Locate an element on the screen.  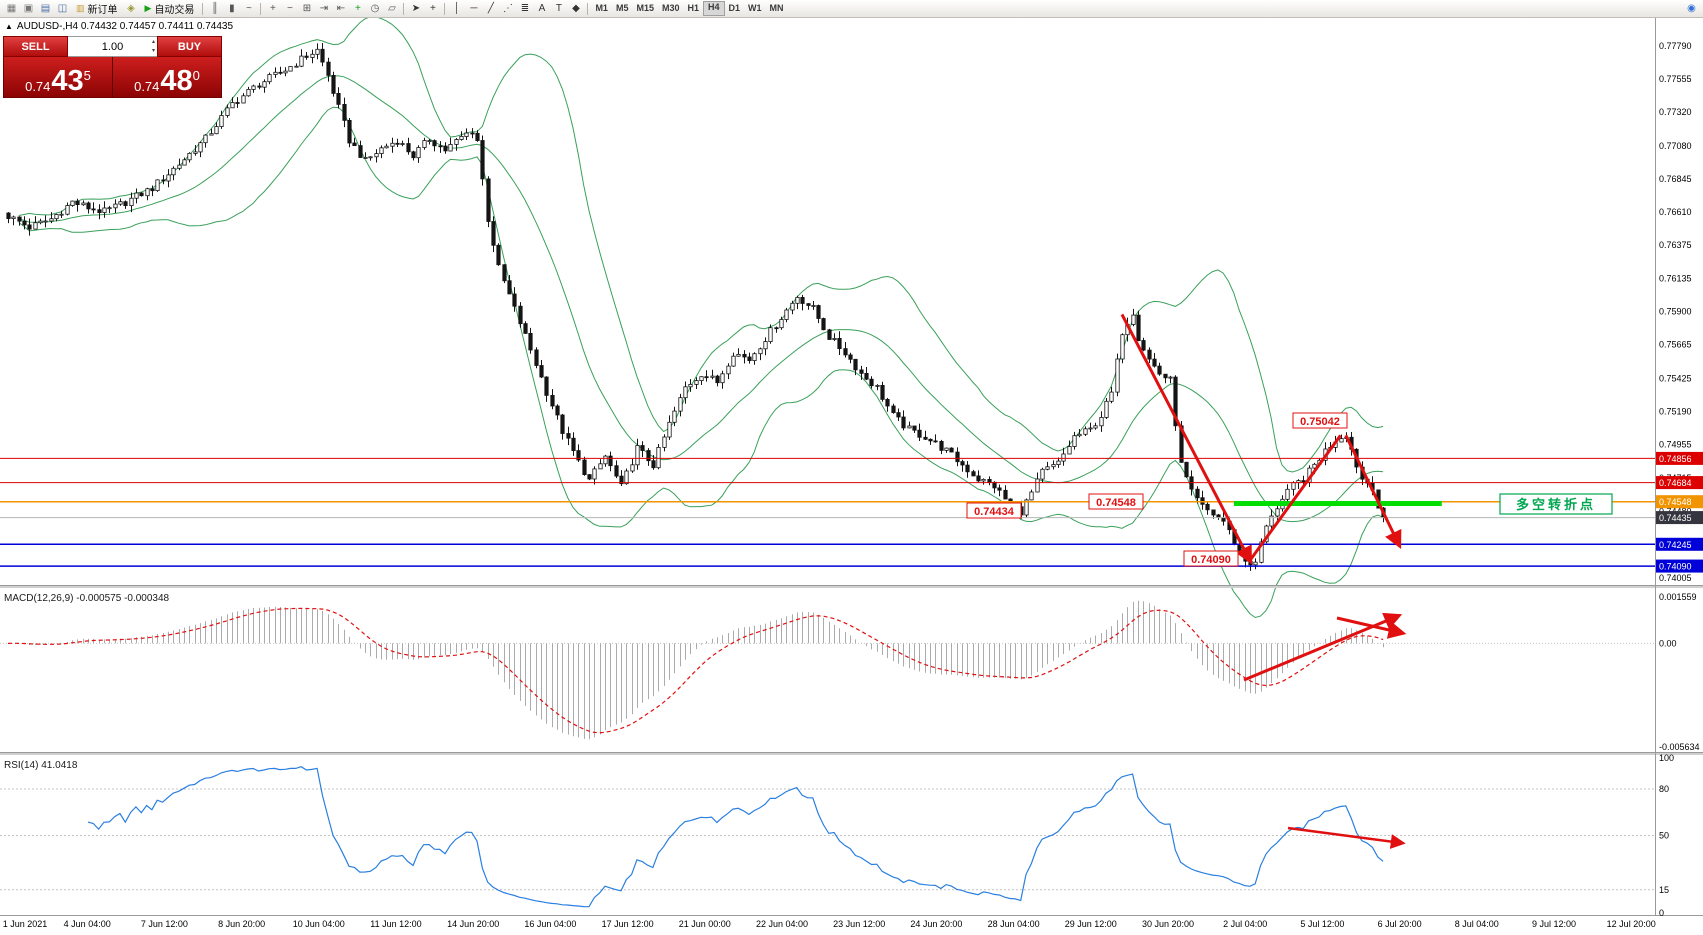
cursor-icon: ➤ is located at coordinates (416, 8).